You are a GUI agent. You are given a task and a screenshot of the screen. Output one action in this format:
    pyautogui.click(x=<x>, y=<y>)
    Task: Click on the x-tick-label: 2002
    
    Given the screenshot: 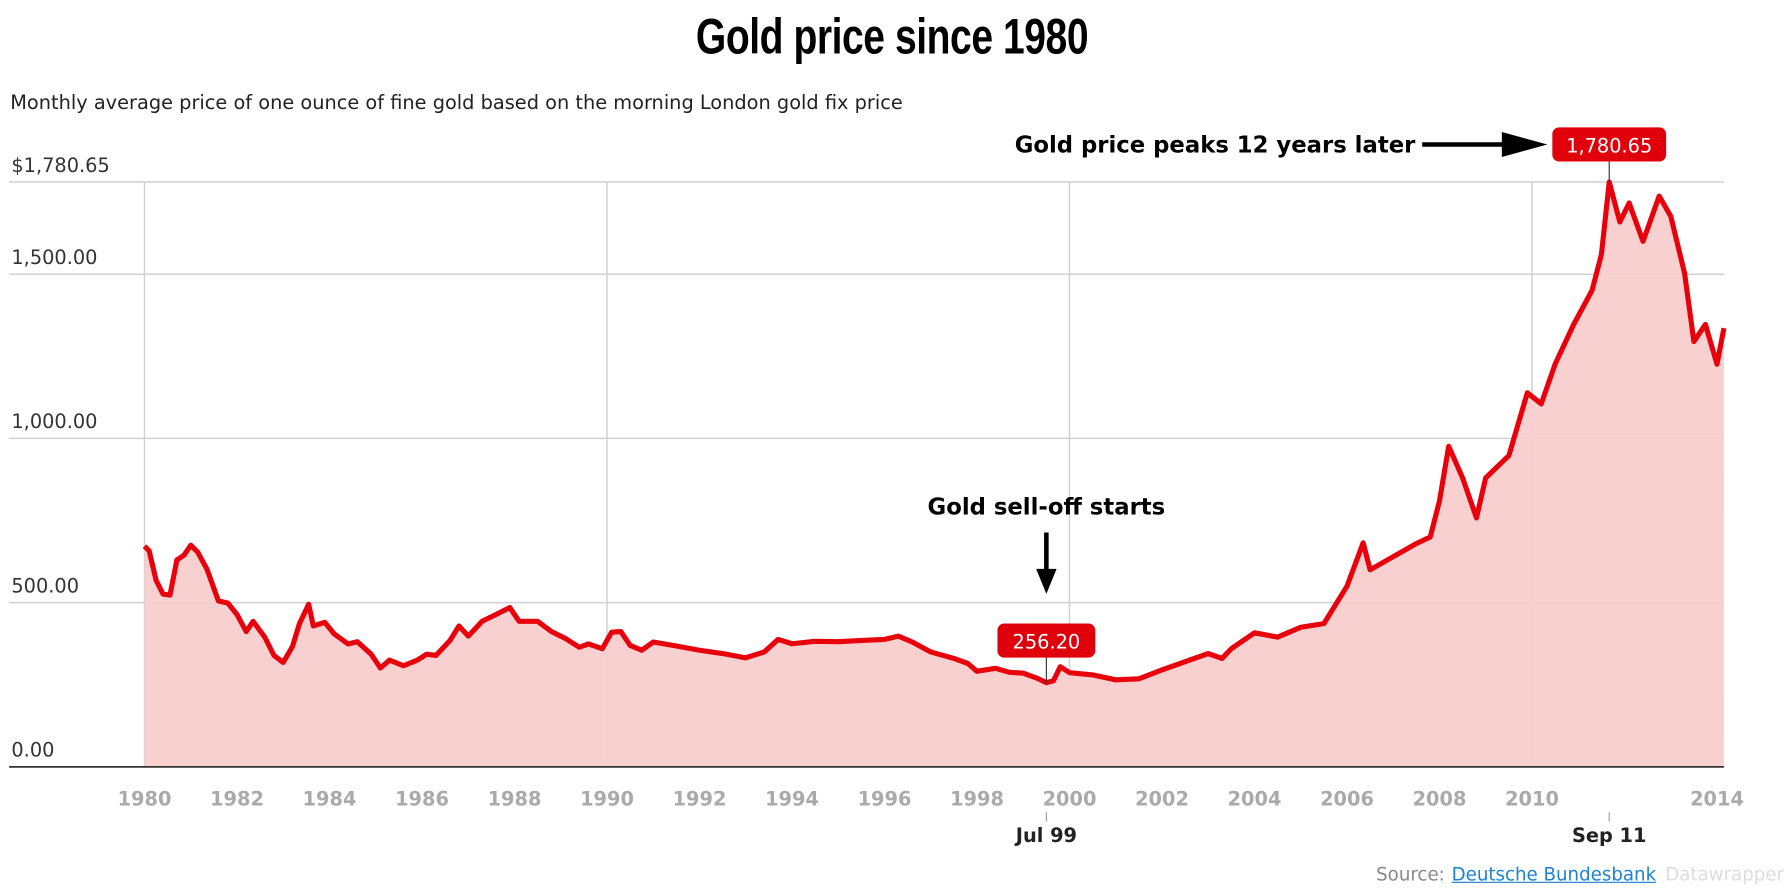 What is the action you would take?
    pyautogui.click(x=1162, y=799)
    